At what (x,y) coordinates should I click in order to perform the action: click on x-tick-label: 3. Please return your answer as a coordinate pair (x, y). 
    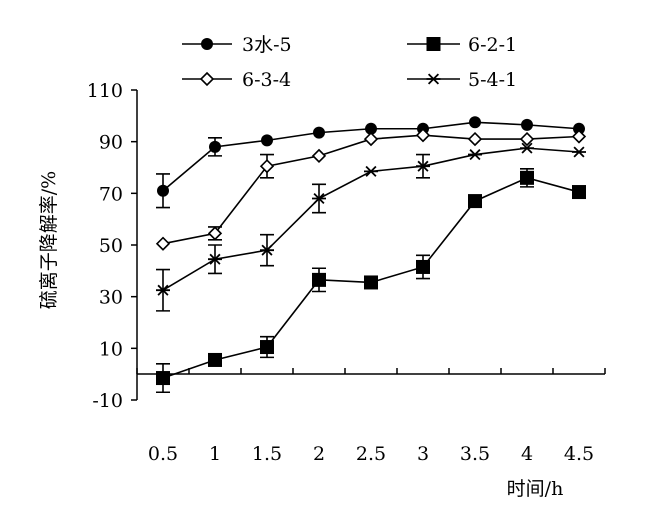
    Looking at the image, I should click on (423, 454).